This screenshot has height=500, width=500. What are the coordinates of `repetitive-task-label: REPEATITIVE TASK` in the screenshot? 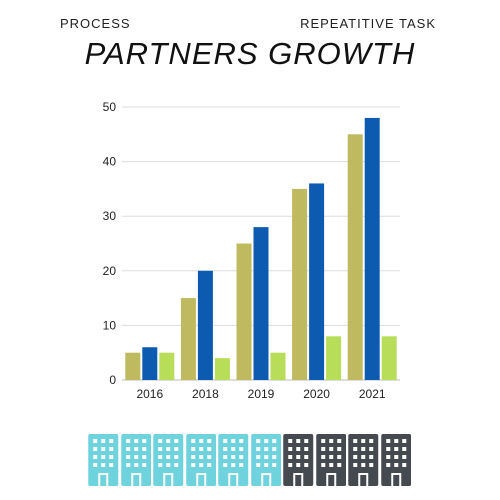 It's located at (368, 23).